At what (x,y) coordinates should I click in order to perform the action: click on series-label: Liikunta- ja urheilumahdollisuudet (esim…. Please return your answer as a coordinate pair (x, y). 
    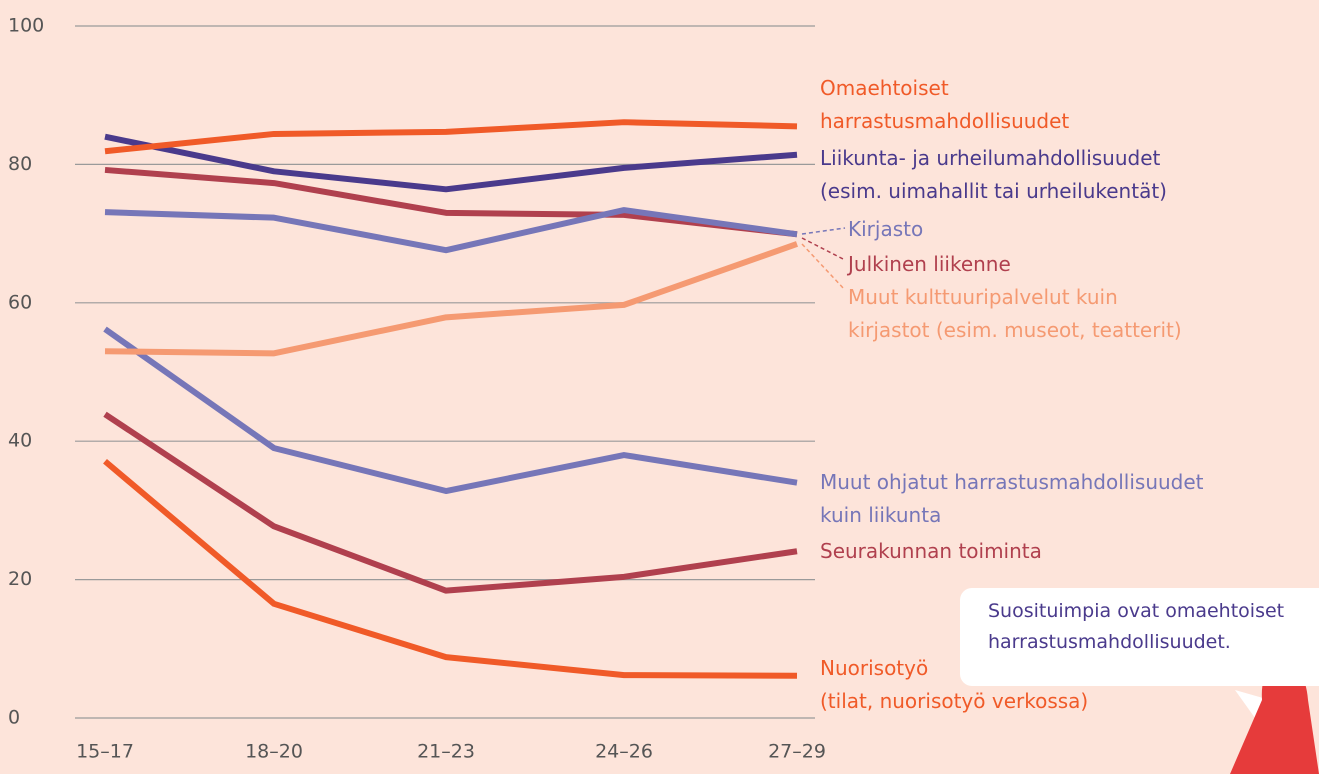
    Looking at the image, I should click on (993, 174).